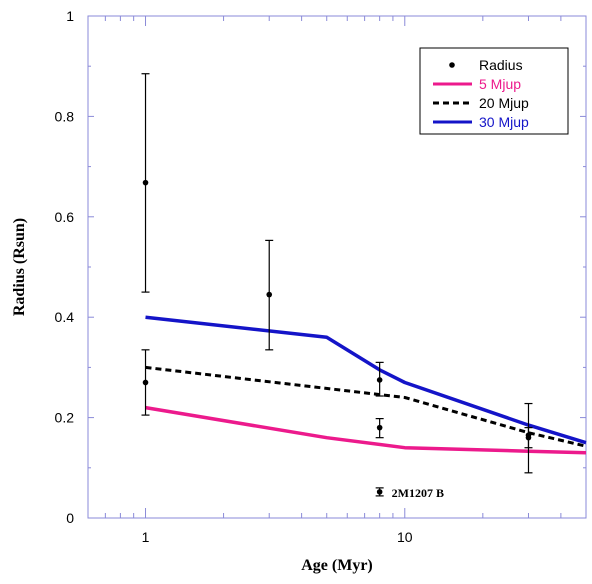 The height and width of the screenshot is (584, 592). I want to click on y-tick-label: 0.2, so click(65, 418).